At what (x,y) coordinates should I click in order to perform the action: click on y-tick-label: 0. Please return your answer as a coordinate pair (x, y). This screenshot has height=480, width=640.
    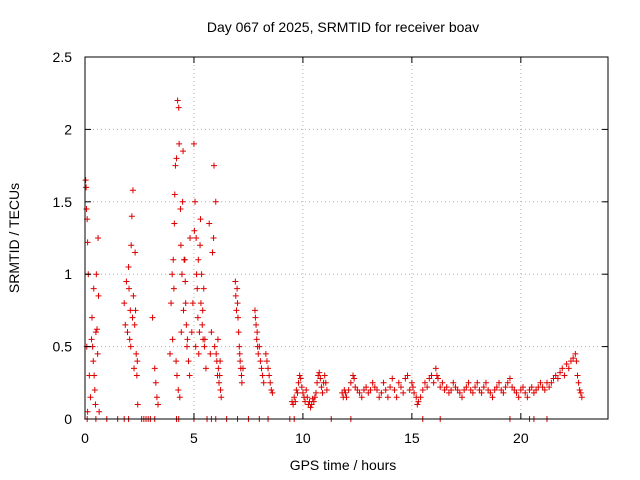
    Looking at the image, I should click on (68, 419).